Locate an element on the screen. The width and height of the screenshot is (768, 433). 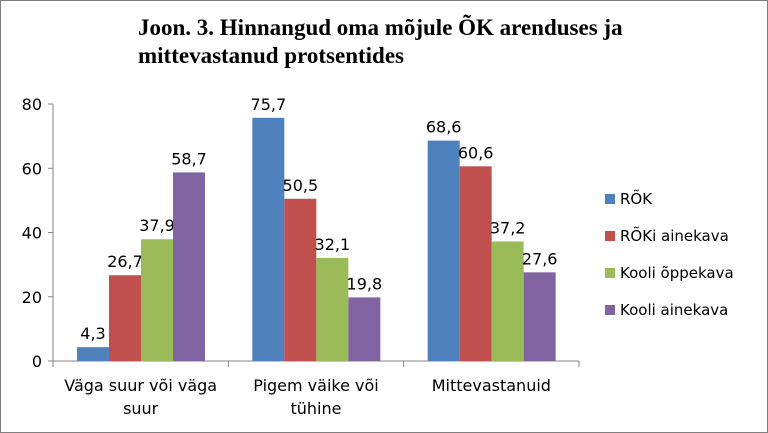
data-label: 26,7 is located at coordinates (125, 261).